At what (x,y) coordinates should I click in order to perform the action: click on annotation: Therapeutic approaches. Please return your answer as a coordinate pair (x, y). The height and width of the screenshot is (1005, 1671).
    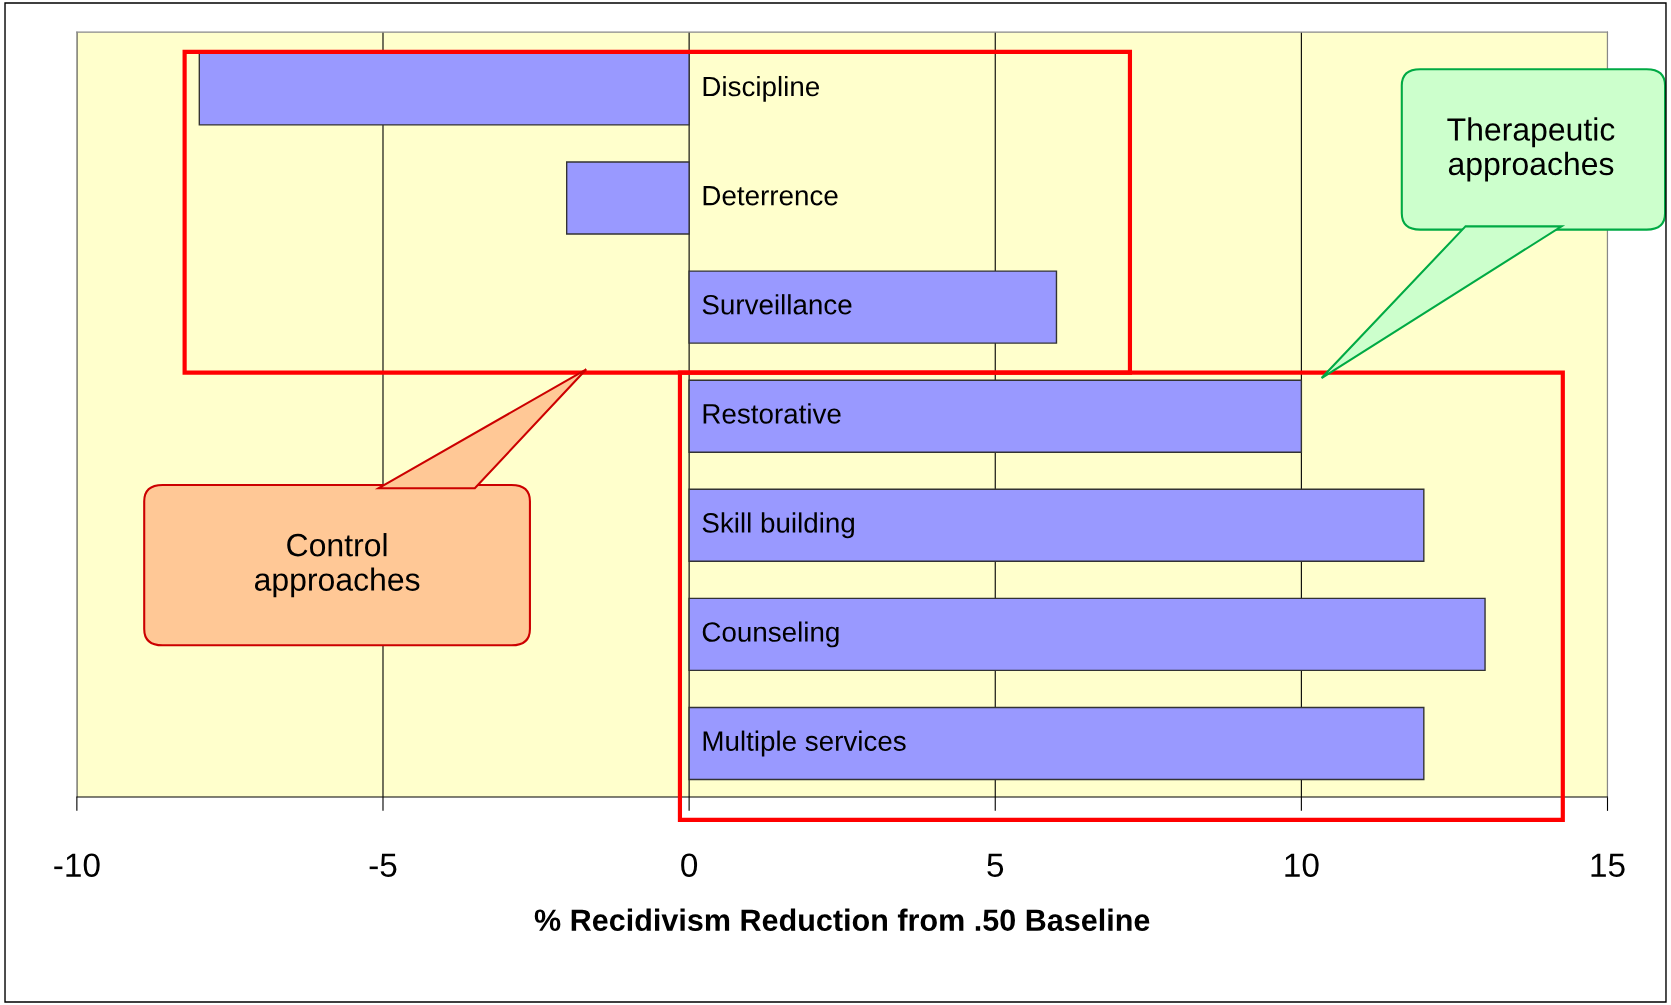
    Looking at the image, I should click on (1531, 149).